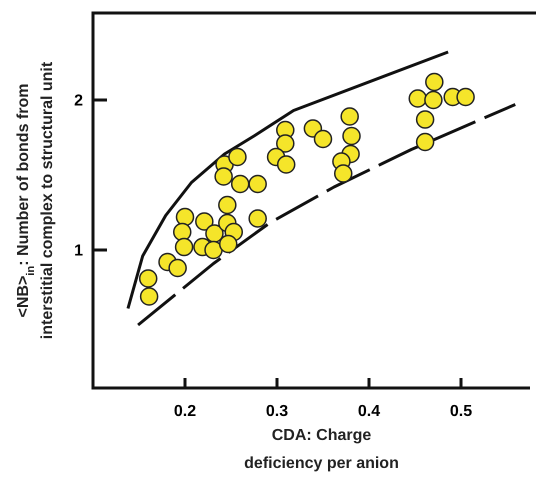  Describe the element at coordinates (461, 411) in the screenshot. I see `x-tick-label: 0.5` at that location.